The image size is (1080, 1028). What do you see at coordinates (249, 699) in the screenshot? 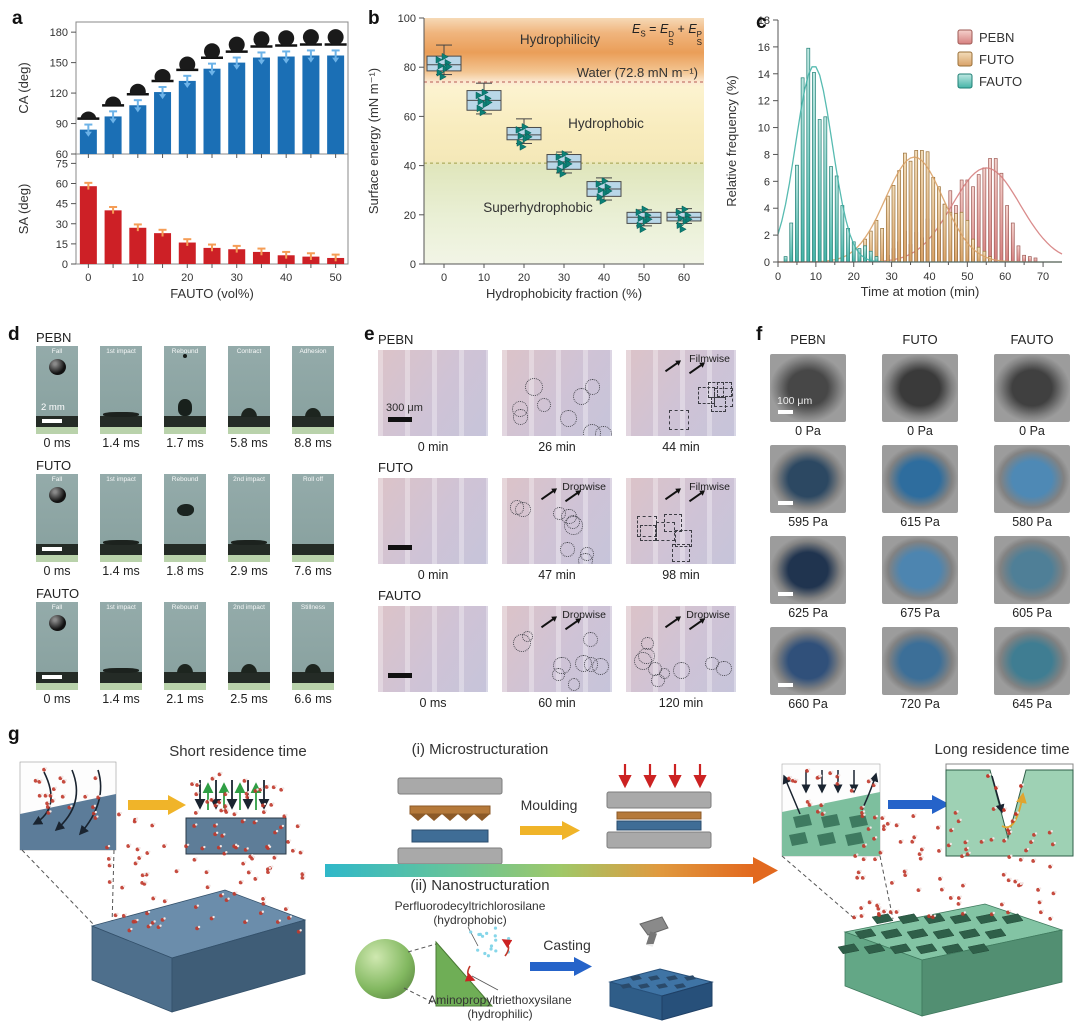
I see `frame-time: 2.5 ms` at bounding box center [249, 699].